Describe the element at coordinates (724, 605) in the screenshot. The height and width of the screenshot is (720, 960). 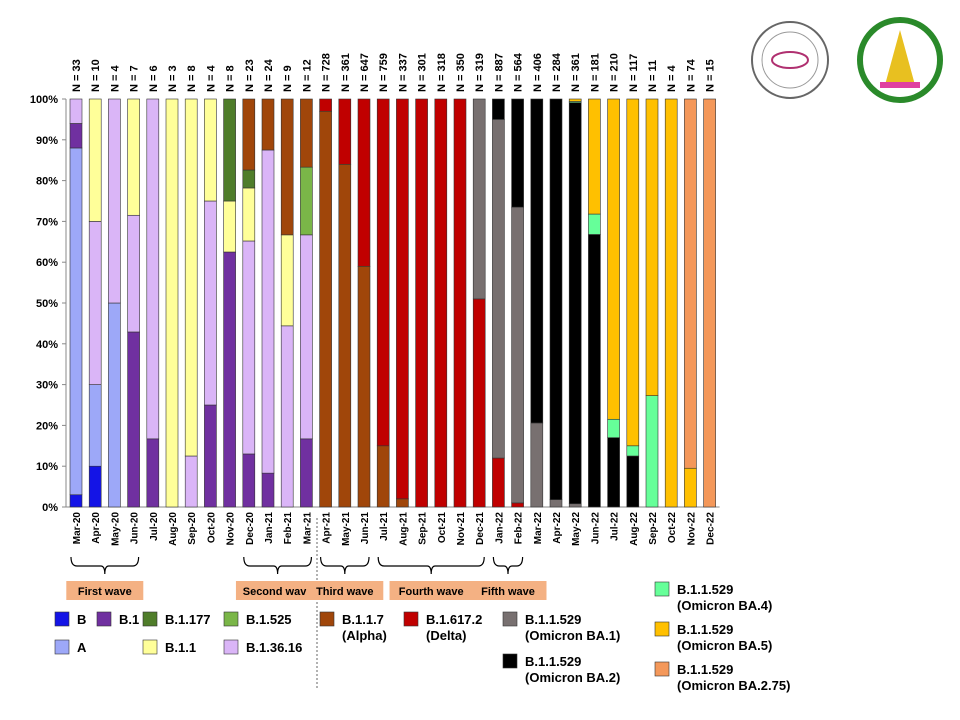
I see `legend-sublabel-BA4: (Omicron BA.4)` at that location.